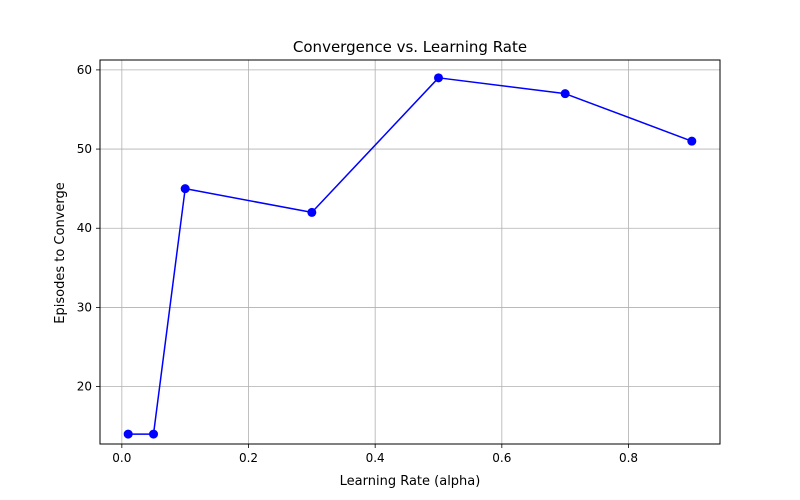 The width and height of the screenshot is (800, 500). I want to click on y-axis-ticks: 20 30 40 50 60, so click(88, 228).